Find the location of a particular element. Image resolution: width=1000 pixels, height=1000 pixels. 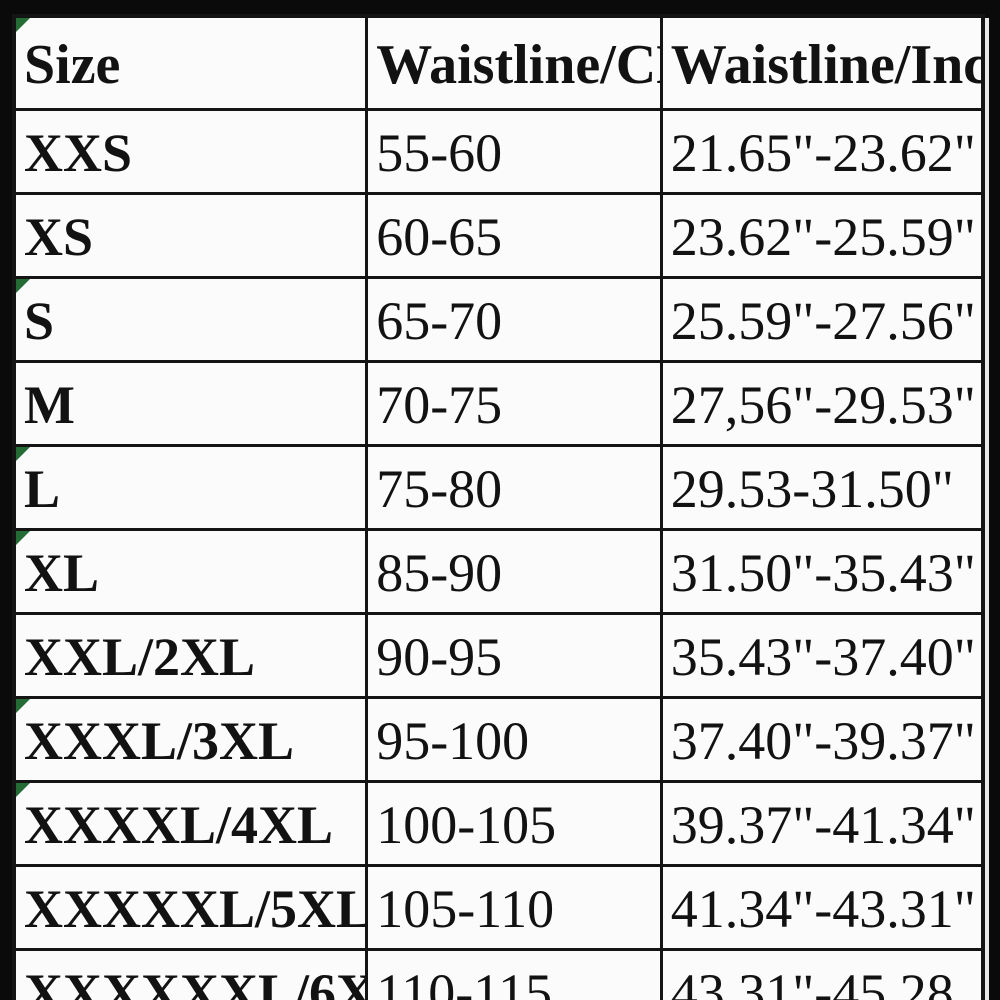

waistline-cm-value: 90-95 is located at coordinates (439, 657).